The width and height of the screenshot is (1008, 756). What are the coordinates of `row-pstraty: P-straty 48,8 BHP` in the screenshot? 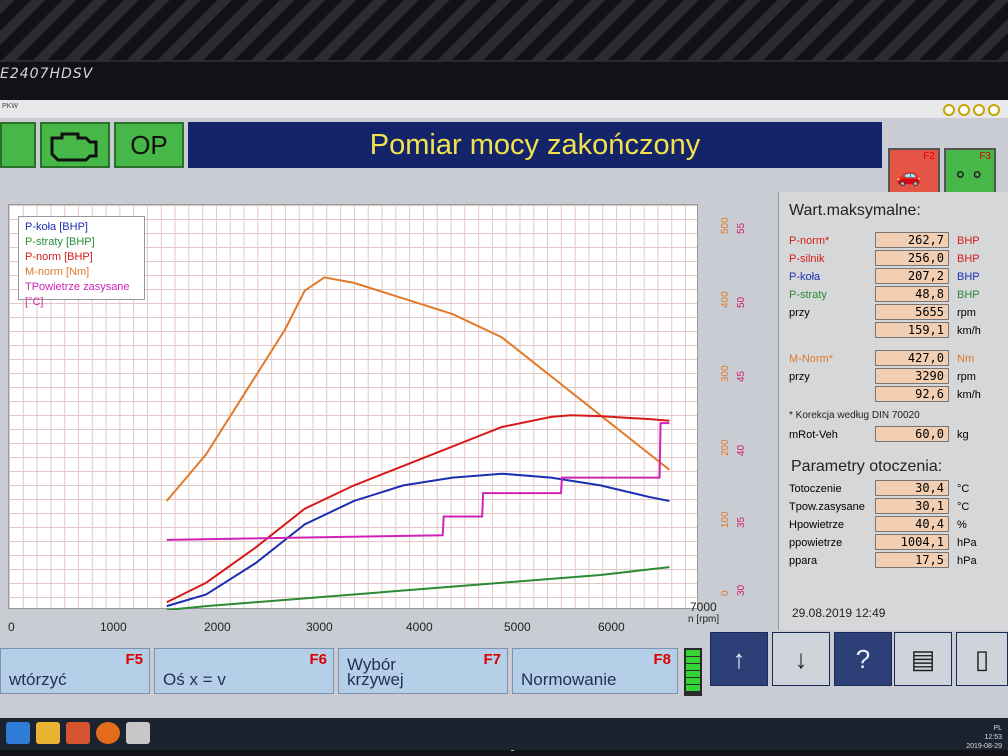 It's located at (893, 295).